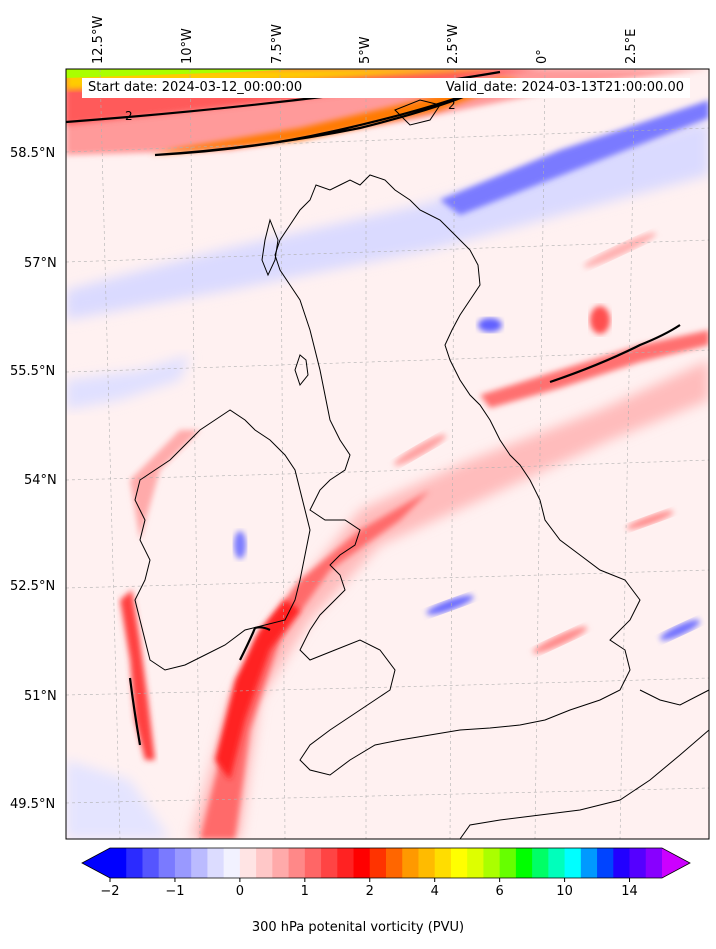  What do you see at coordinates (594, 369) in the screenshot?
I see `pv-ne-streak` at bounding box center [594, 369].